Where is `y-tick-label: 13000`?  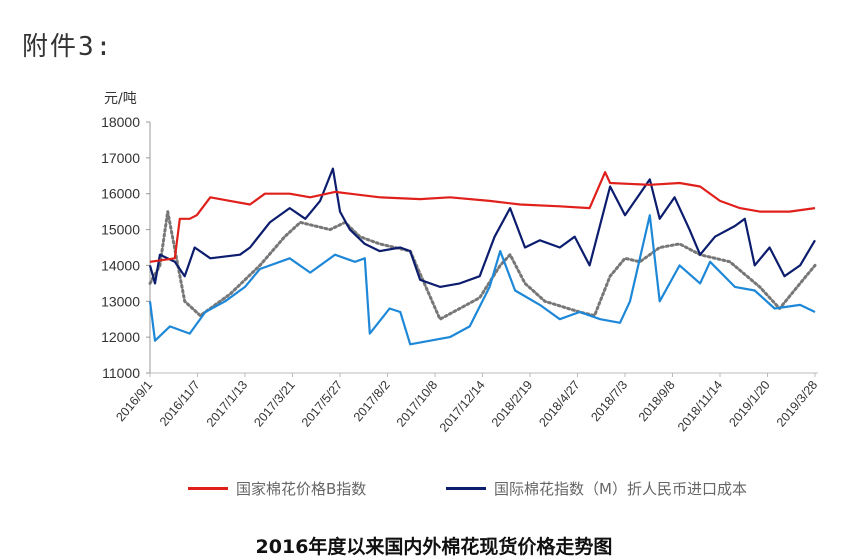
y-tick-label: 13000 is located at coordinates (120, 301).